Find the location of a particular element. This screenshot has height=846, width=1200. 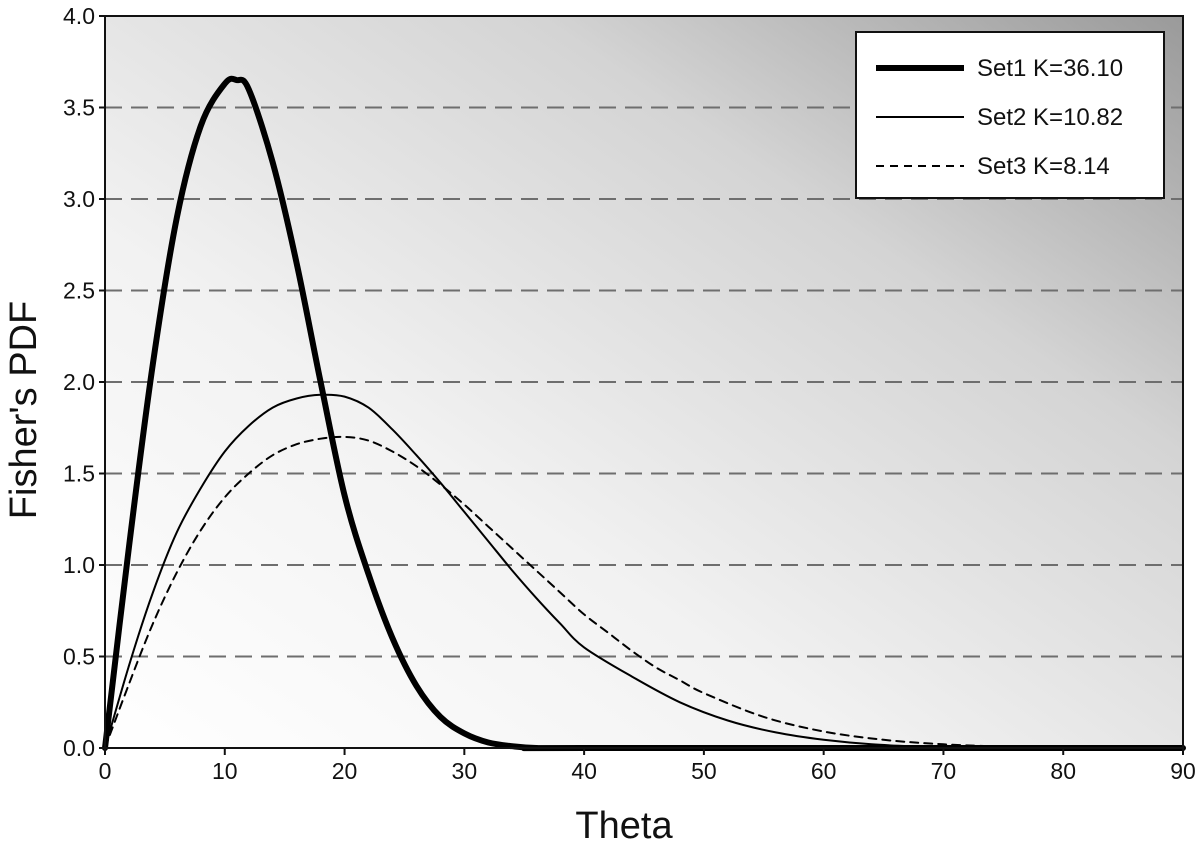

y-tick-label-8: 4.0 is located at coordinates (79, 16).